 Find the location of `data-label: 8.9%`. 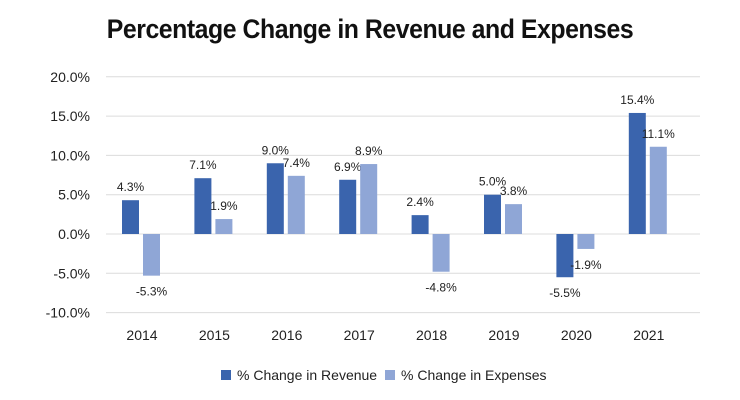

data-label: 8.9% is located at coordinates (369, 151).